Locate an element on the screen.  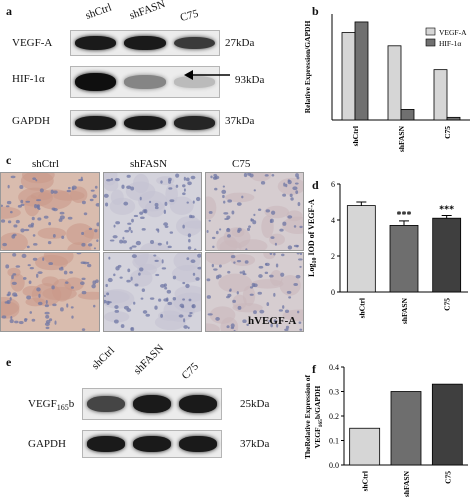
significance-1: *** is located at coordinates (404, 215).